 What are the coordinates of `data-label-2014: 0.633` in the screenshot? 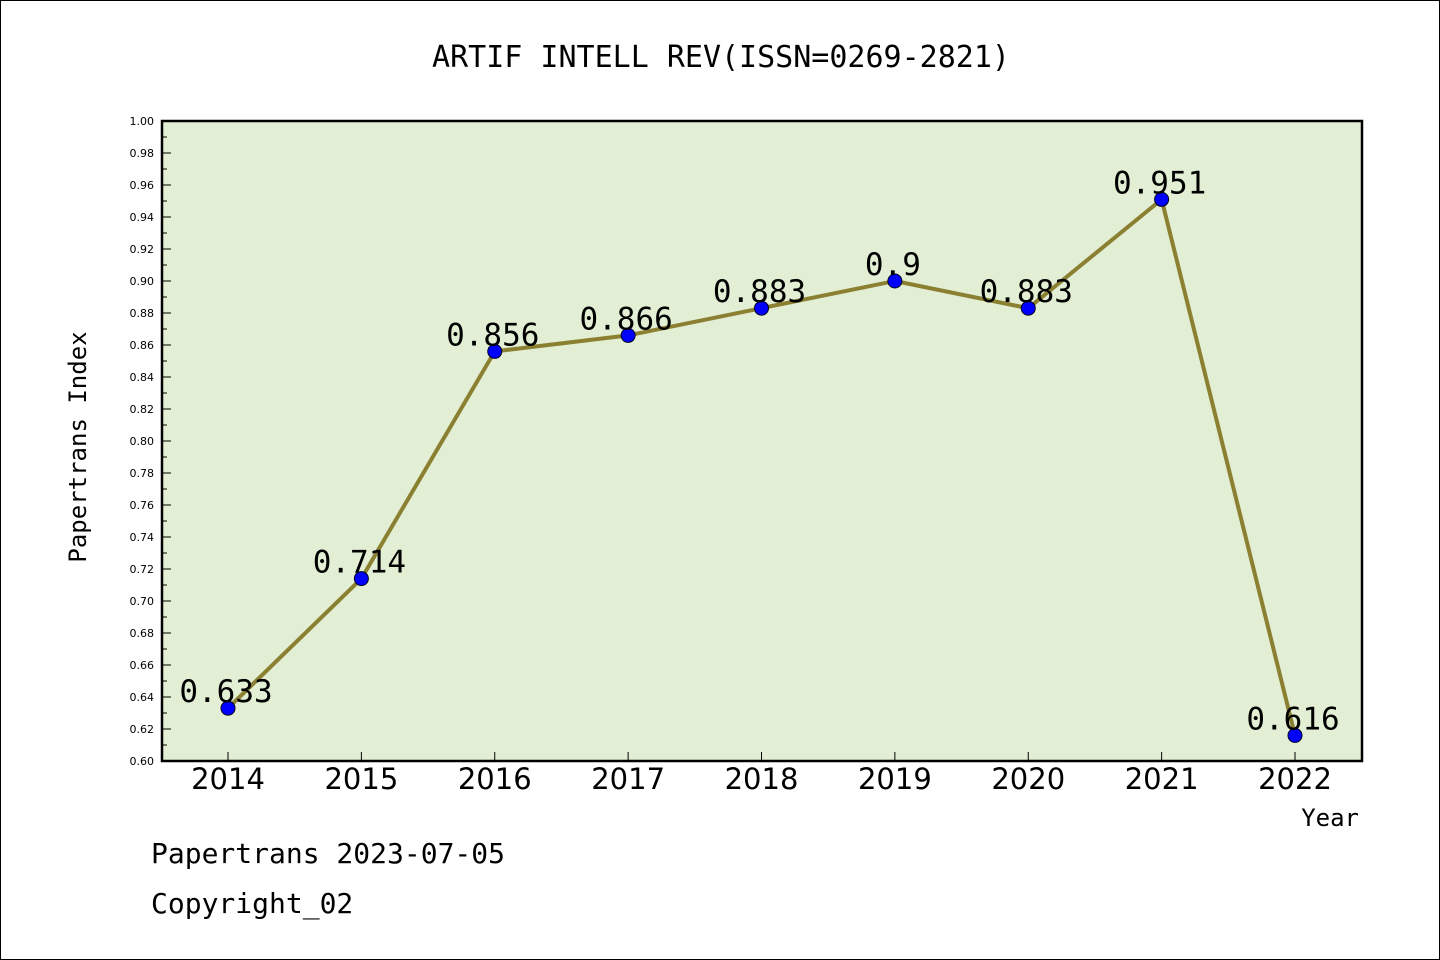 It's located at (225, 692).